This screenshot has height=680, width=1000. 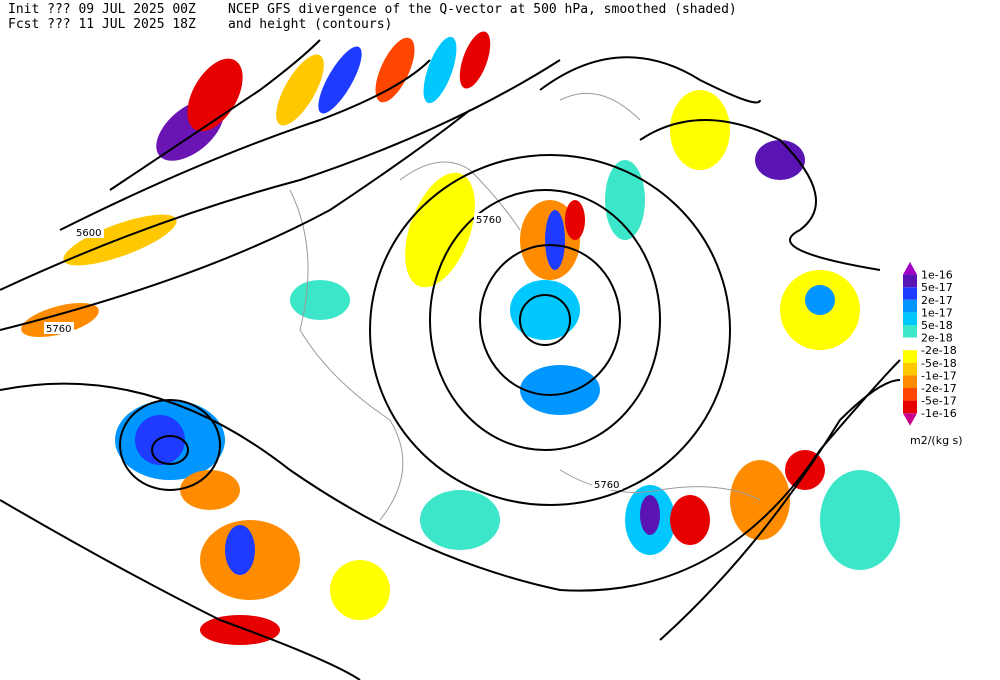 I want to click on legend-label: -1e-16, so click(x=939, y=413).